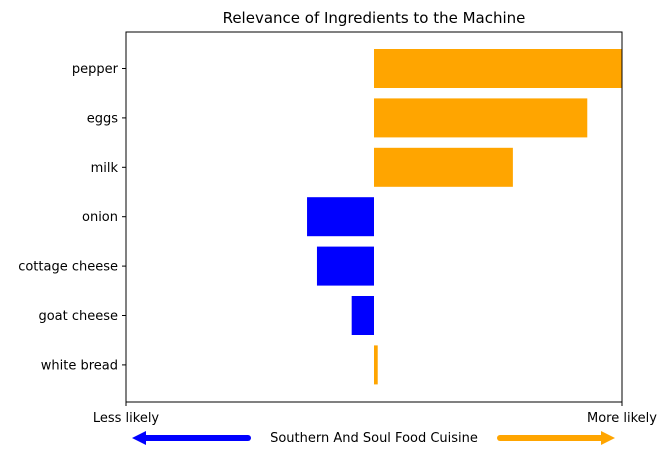  What do you see at coordinates (481, 118) in the screenshot?
I see `bar-eggs` at bounding box center [481, 118].